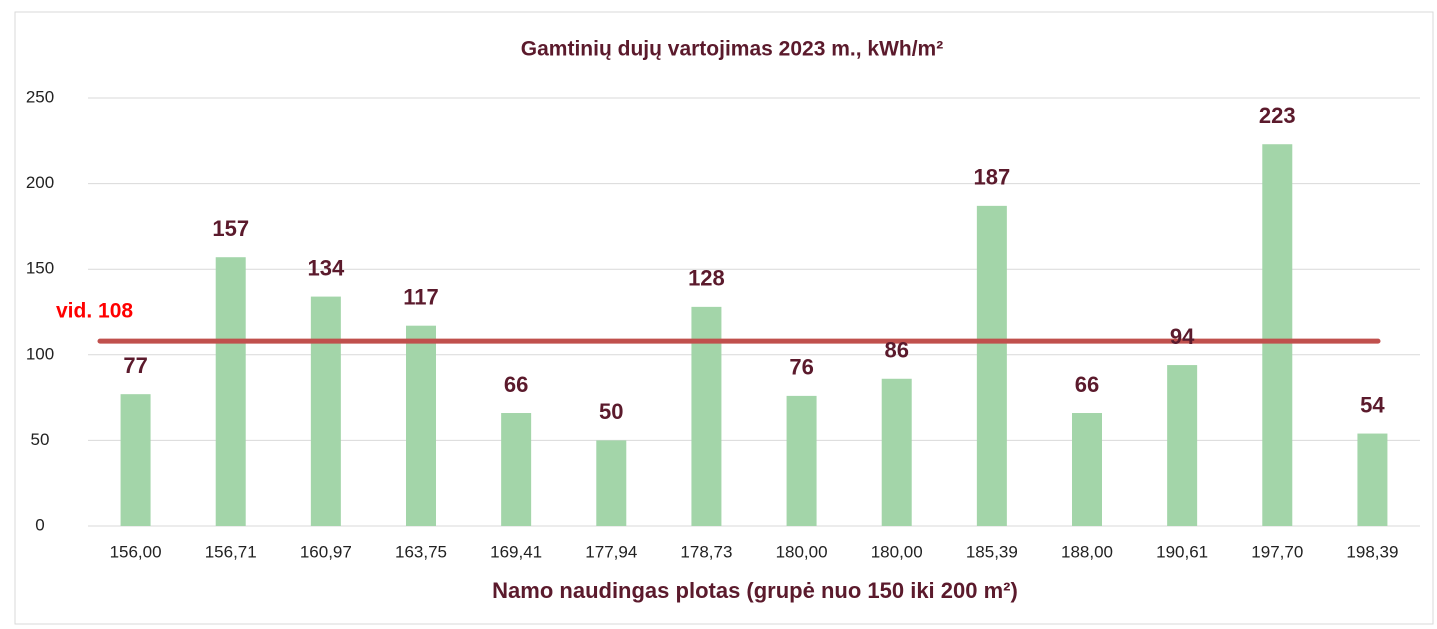  Describe the element at coordinates (94, 311) in the screenshot. I see `average-label: vid. 108` at that location.